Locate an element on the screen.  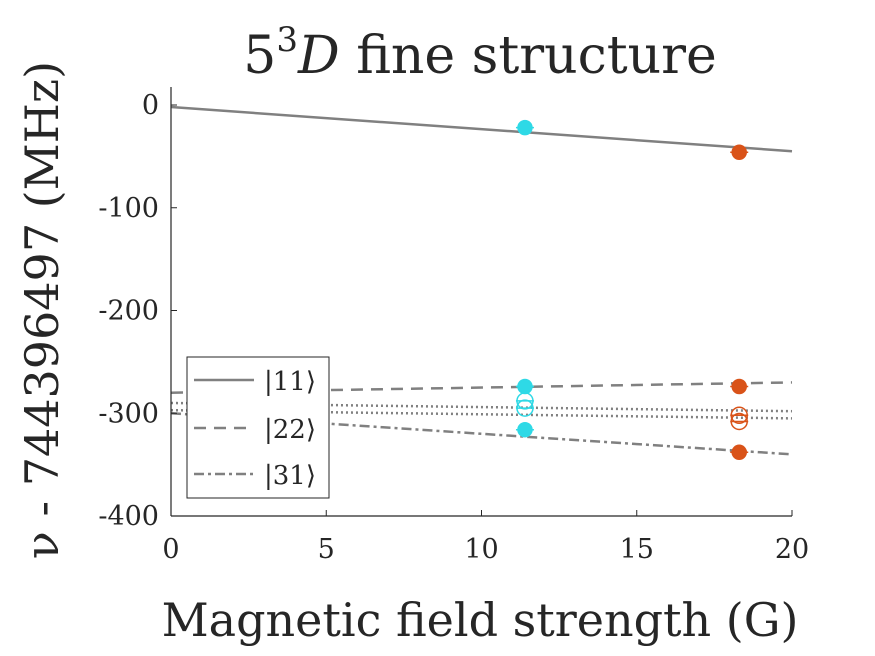
title-base: 5 is located at coordinates (259, 56).